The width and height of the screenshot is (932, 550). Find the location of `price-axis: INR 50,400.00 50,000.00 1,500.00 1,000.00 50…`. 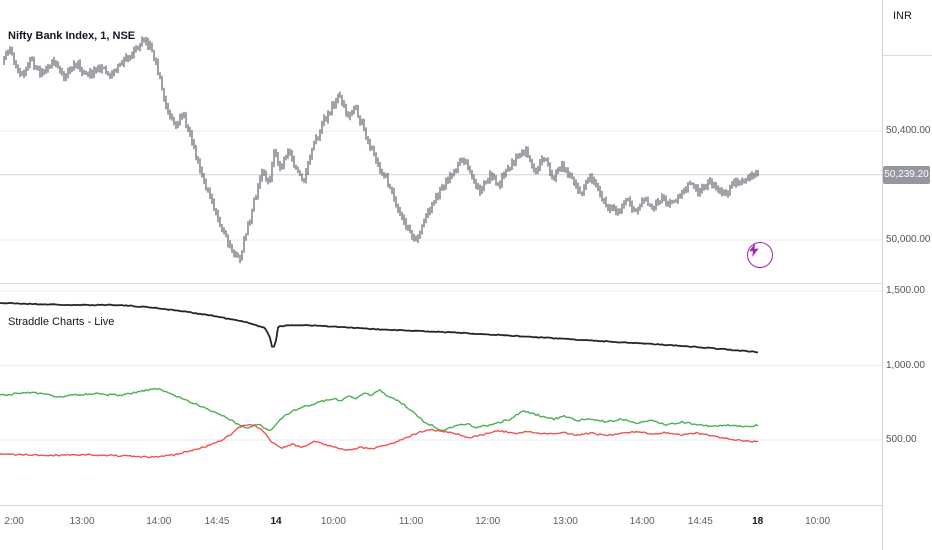

price-axis: INR 50,400.00 50,000.00 1,500.00 1,000.00 50… is located at coordinates (907, 275).